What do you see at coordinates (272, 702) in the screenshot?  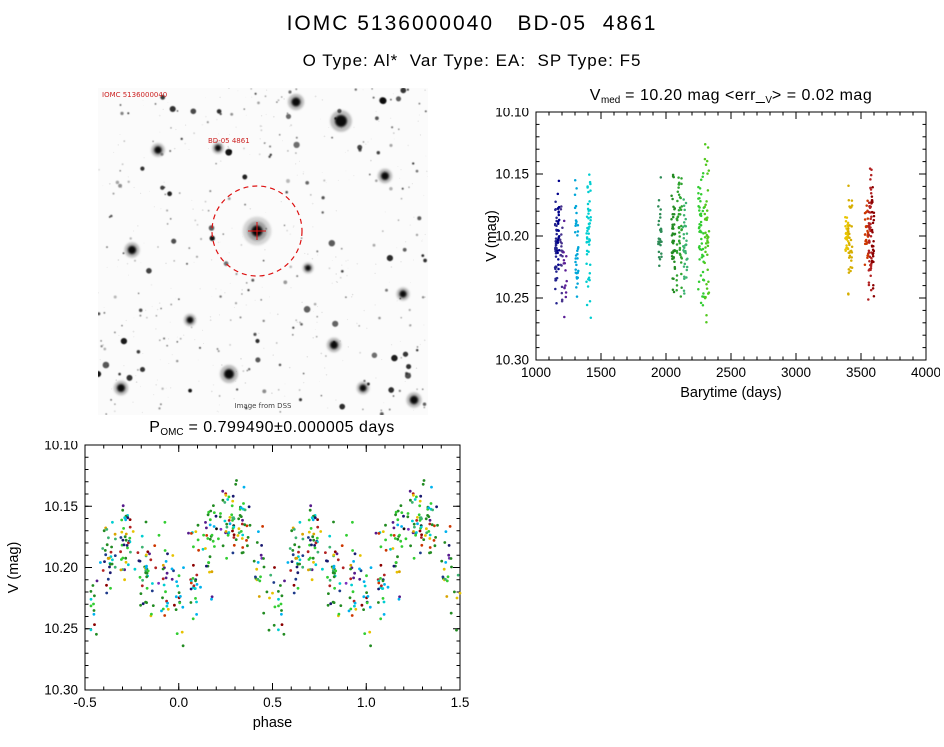 I see `svg-text: 0.5` at bounding box center [272, 702].